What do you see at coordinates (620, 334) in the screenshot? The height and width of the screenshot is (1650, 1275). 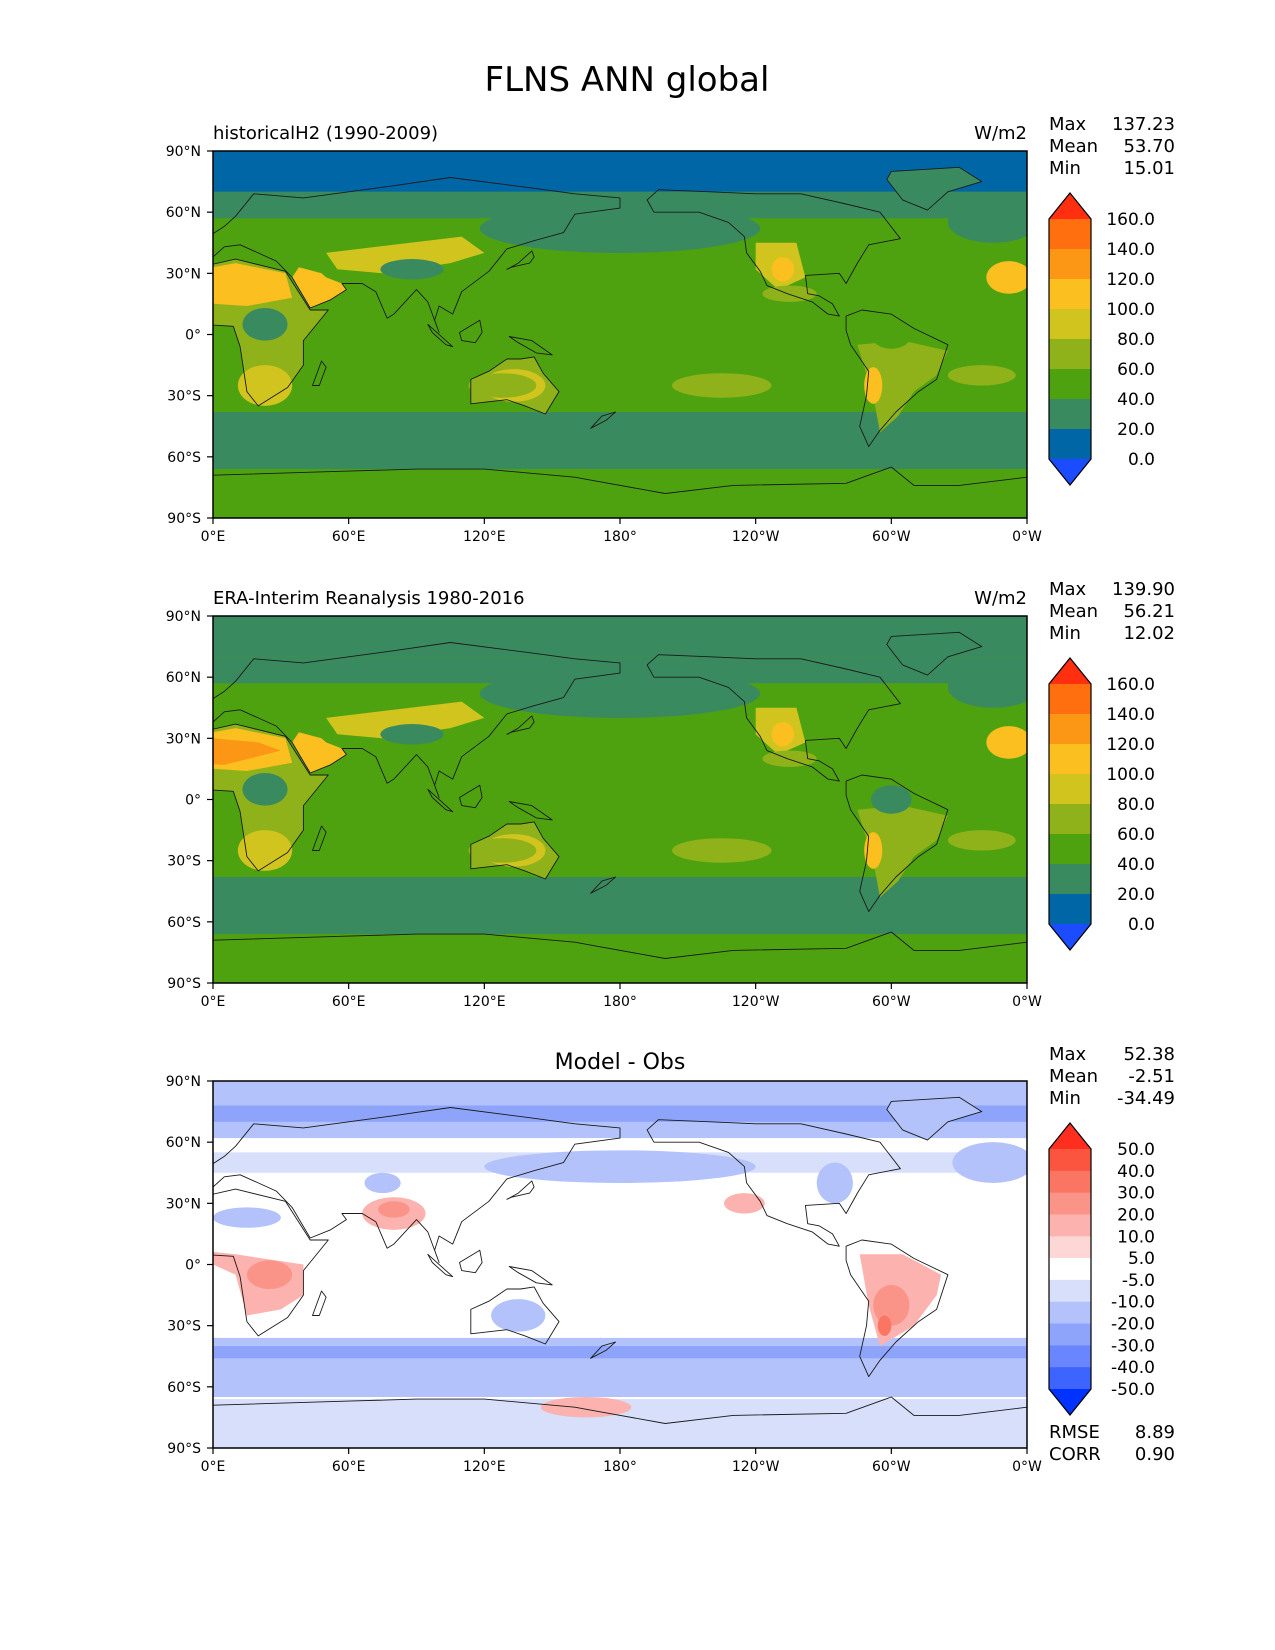 I see `map-test` at bounding box center [620, 334].